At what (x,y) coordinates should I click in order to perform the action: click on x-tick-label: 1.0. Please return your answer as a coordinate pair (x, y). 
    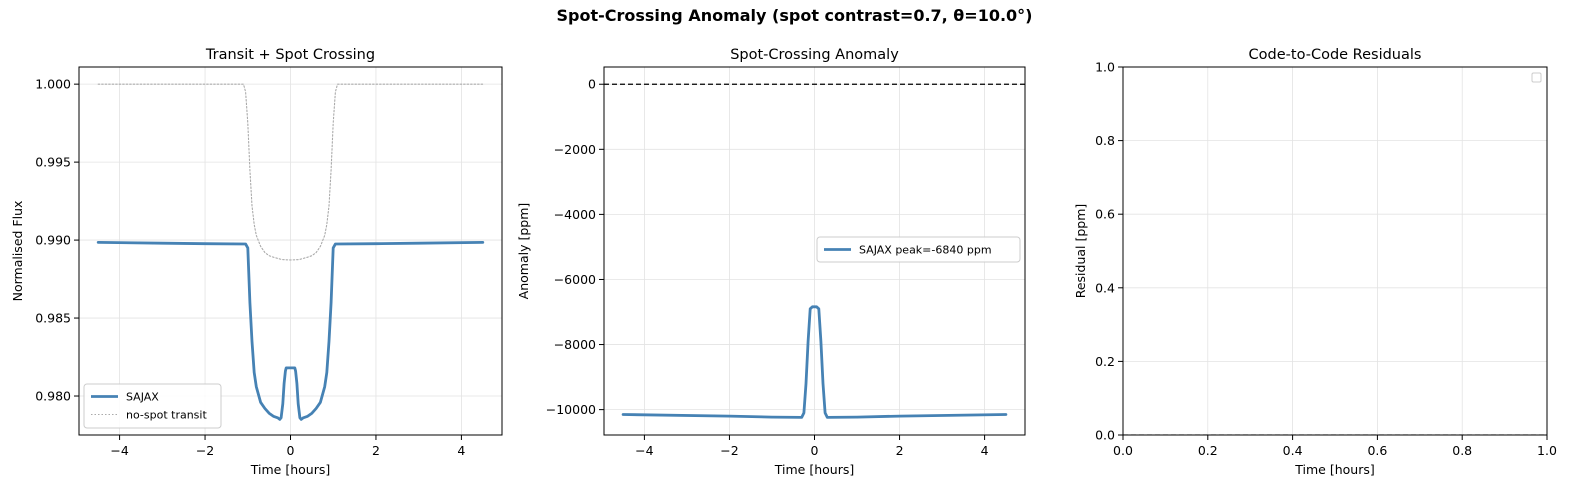
    Looking at the image, I should click on (1547, 450).